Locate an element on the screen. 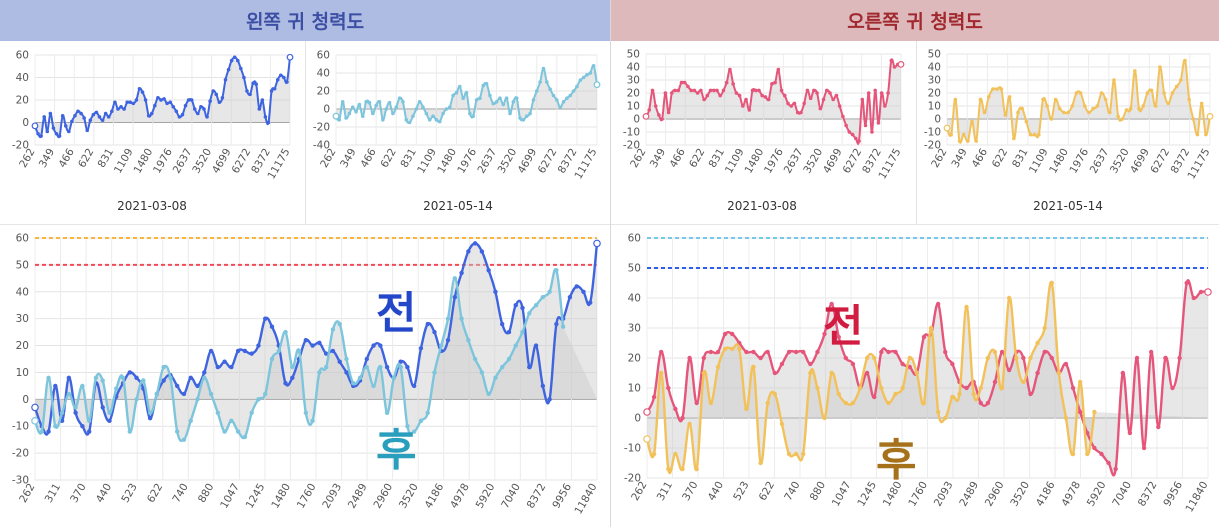  x-tick-label: 1760 is located at coordinates (307, 496).